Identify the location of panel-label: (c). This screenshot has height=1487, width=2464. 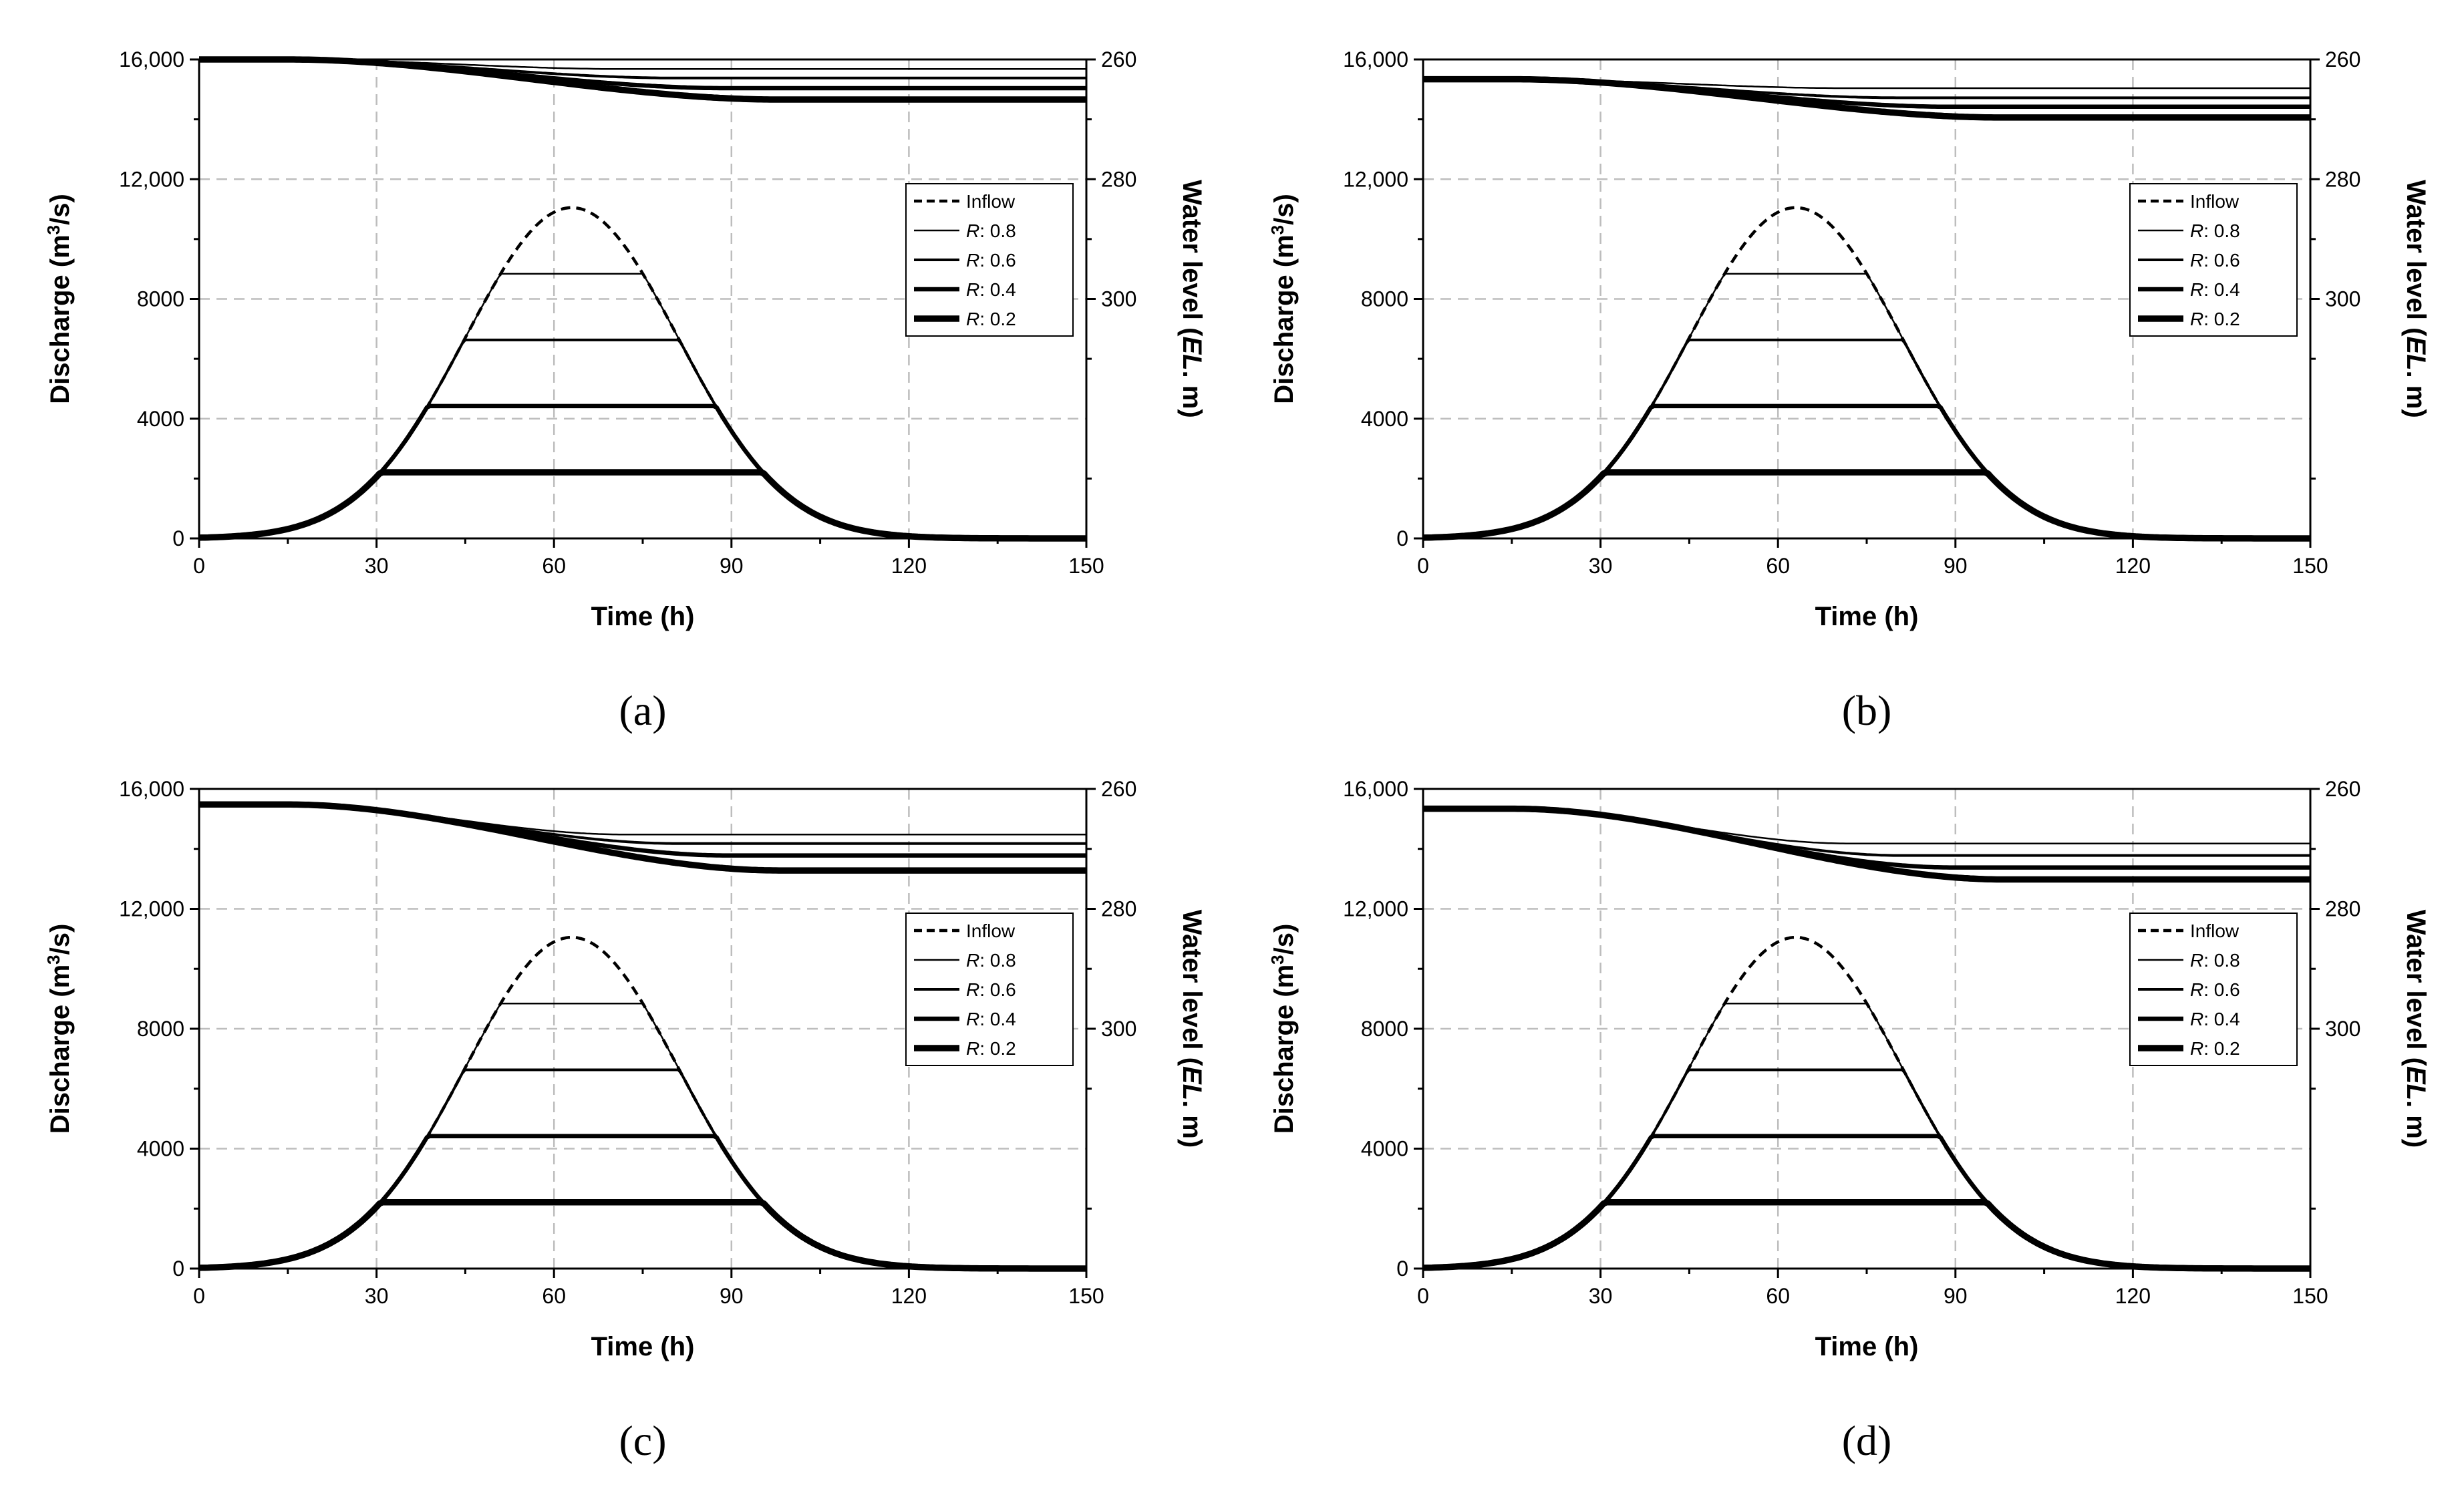
(642, 1441).